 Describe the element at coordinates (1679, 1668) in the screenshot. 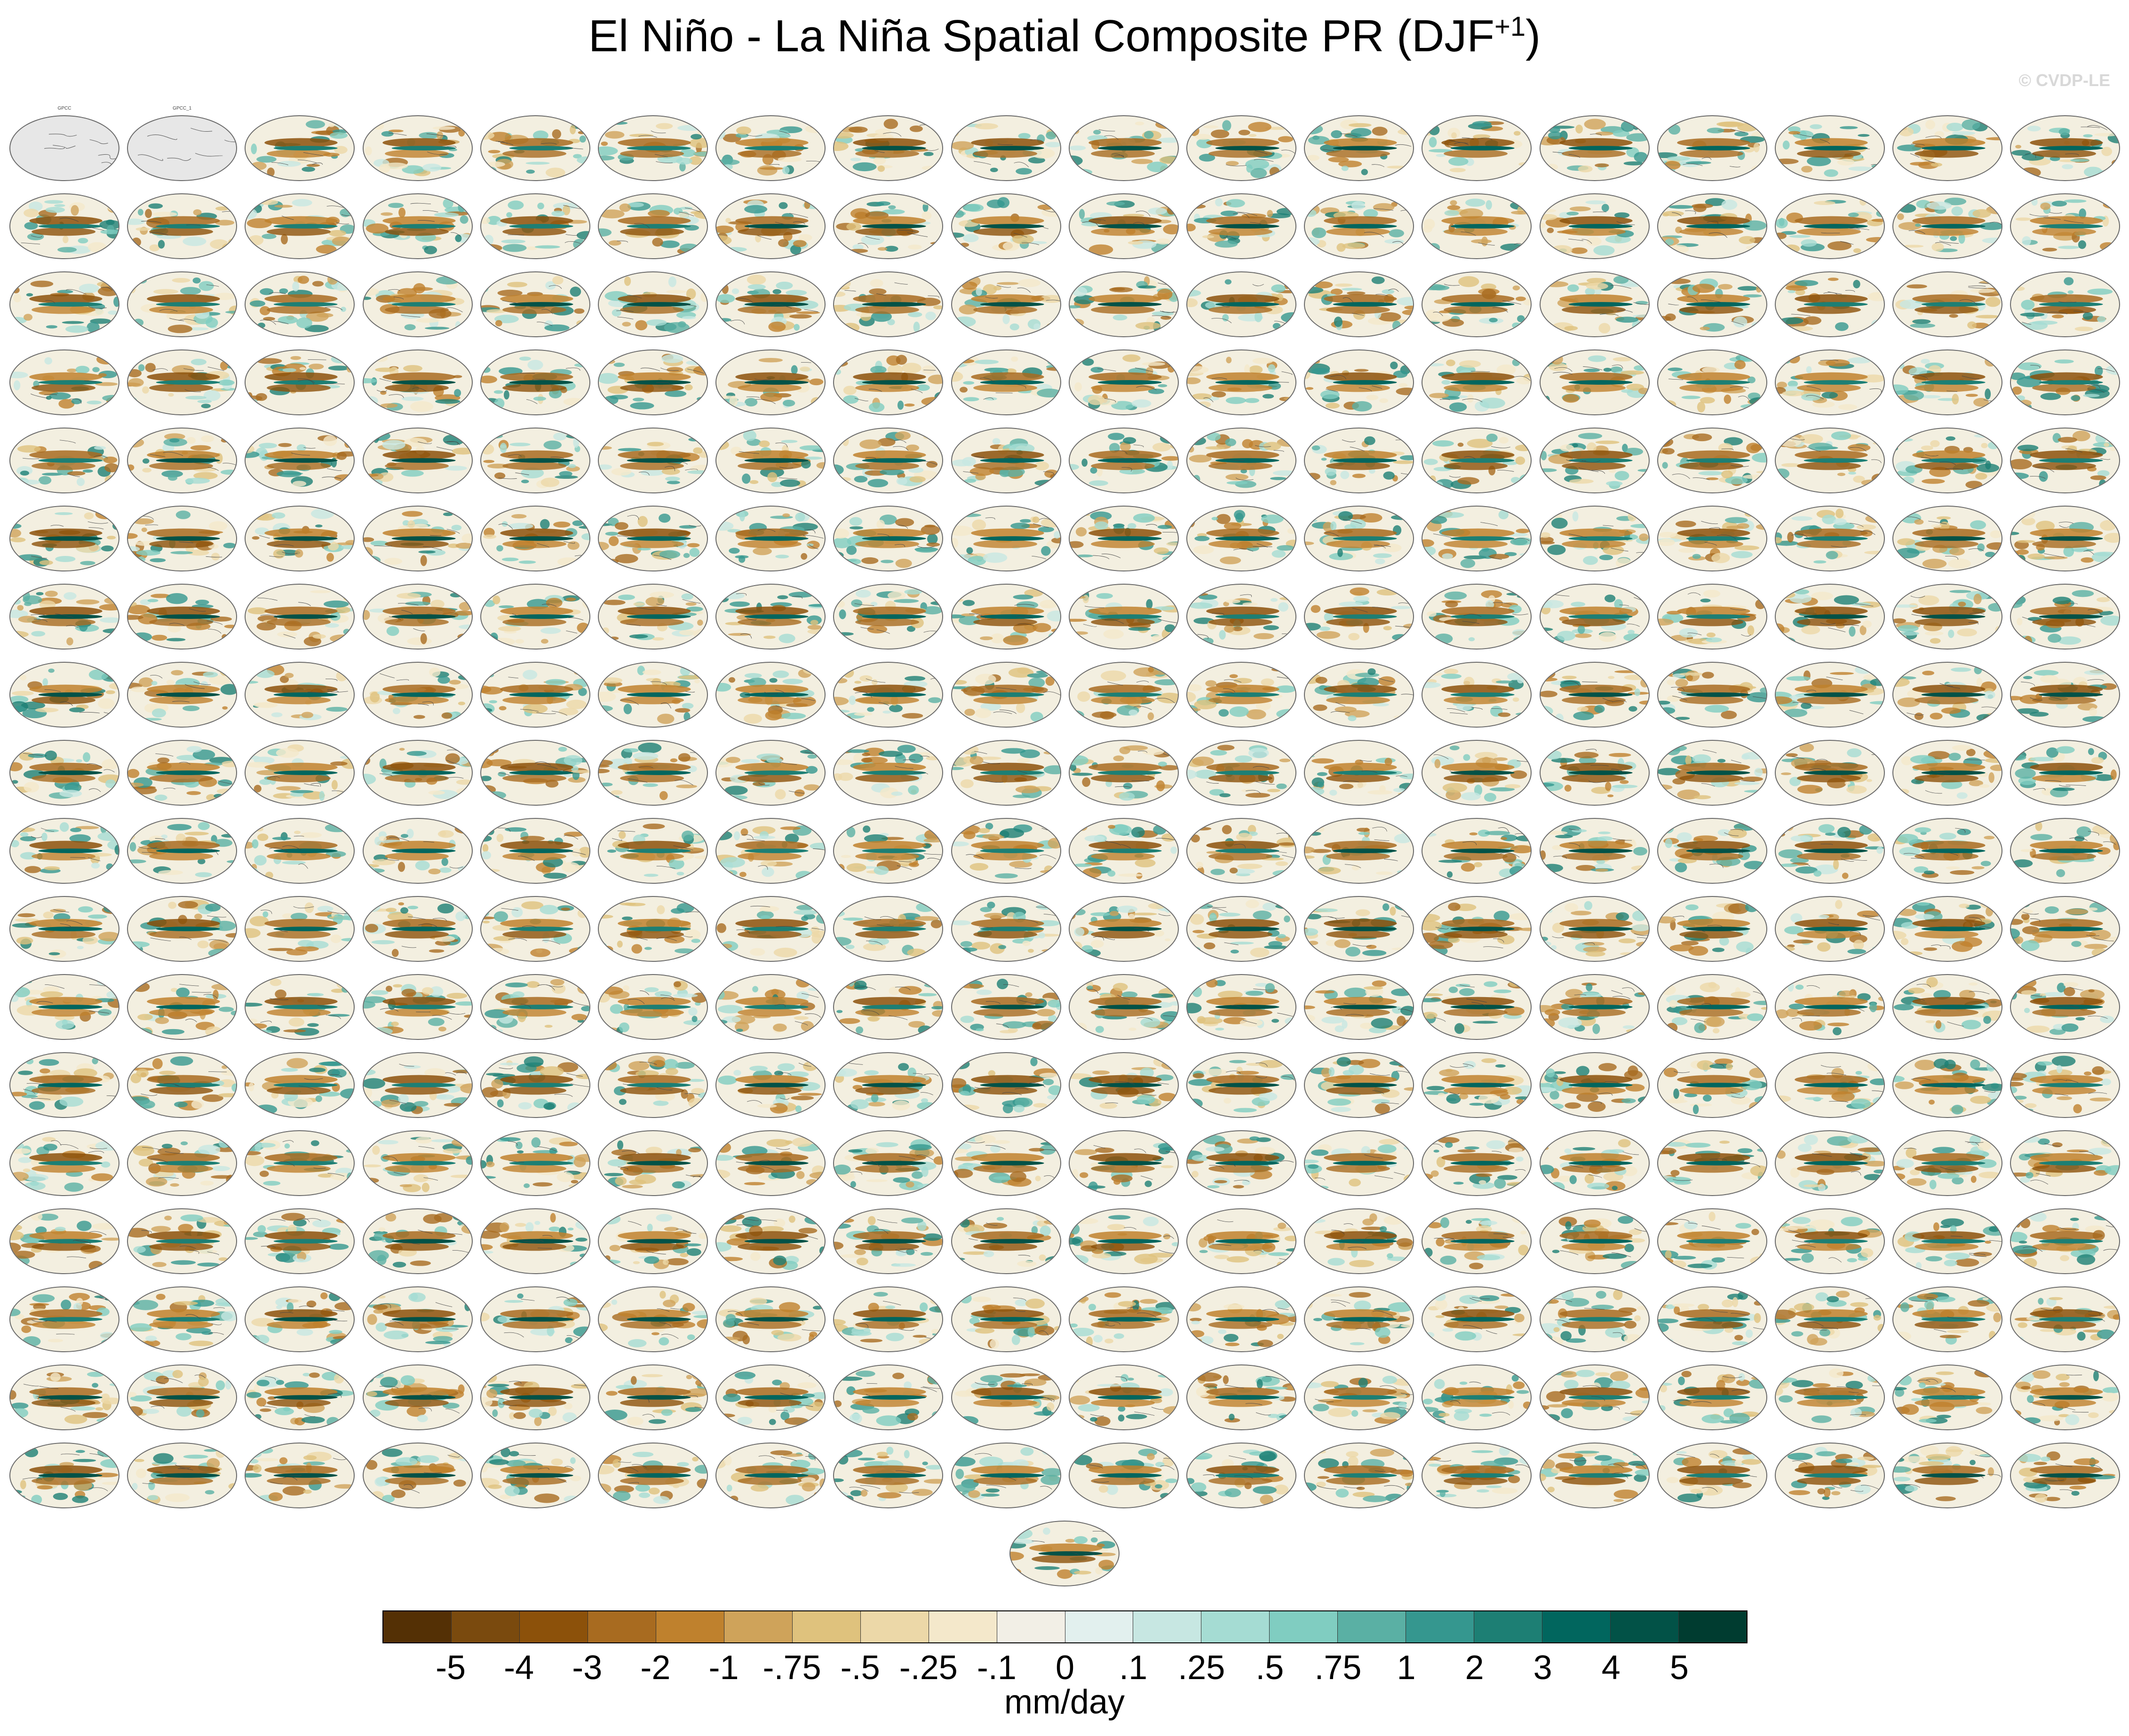

I see `colorbar-tick-label: 5` at that location.